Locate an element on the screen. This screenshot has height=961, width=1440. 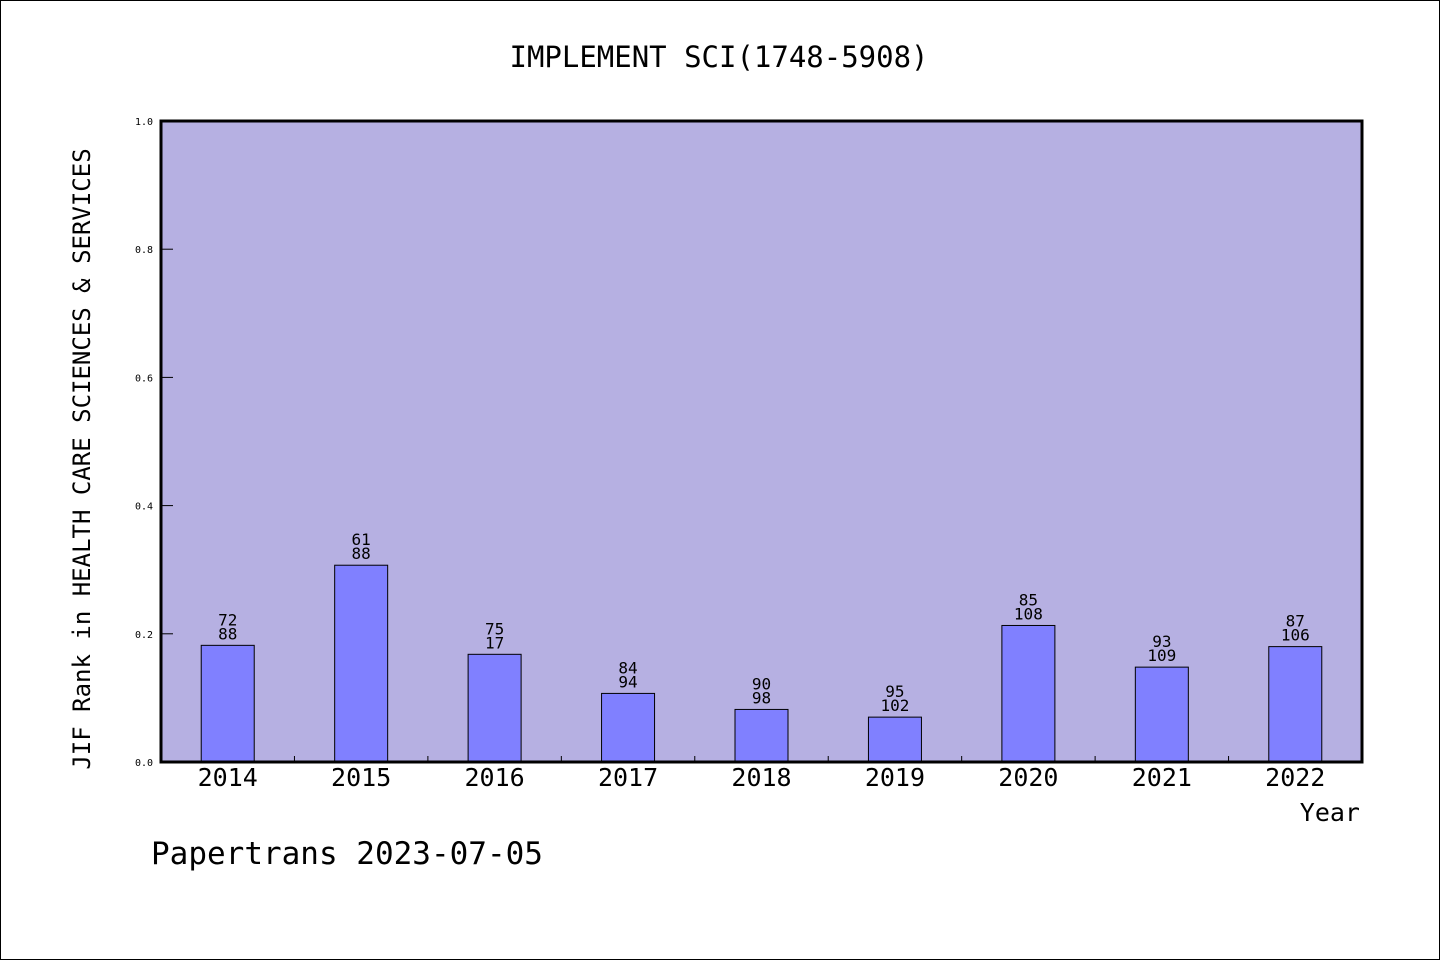
bar-label-rank-2020: 85 is located at coordinates (1028, 599).